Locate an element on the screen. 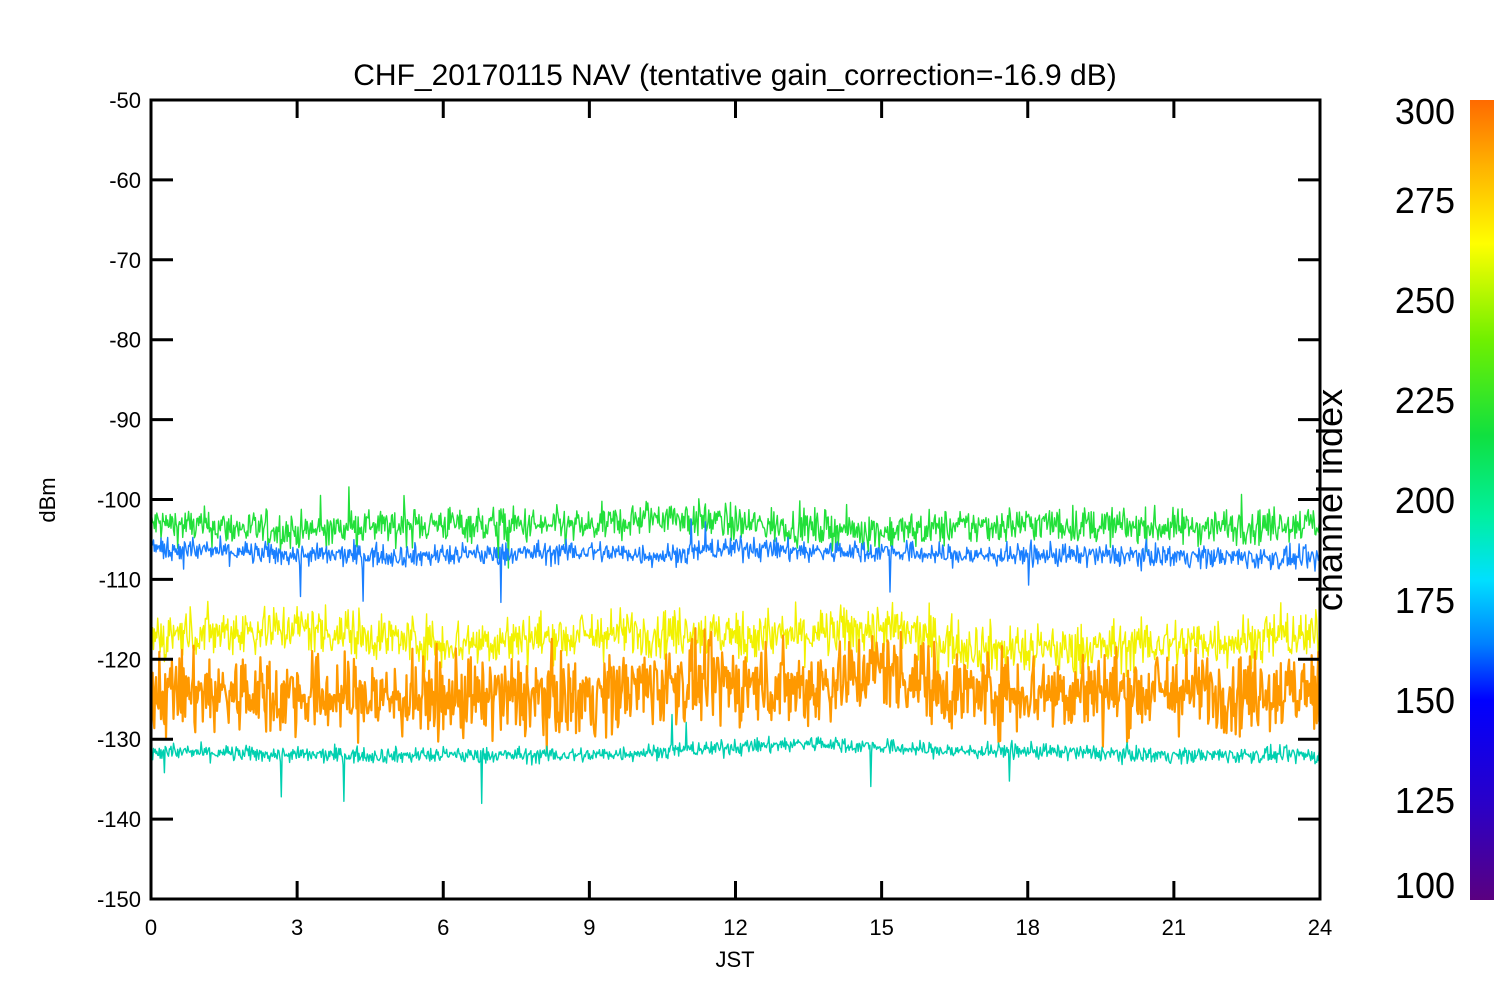 The width and height of the screenshot is (1500, 1000). x-axis-label: JST is located at coordinates (734, 959).